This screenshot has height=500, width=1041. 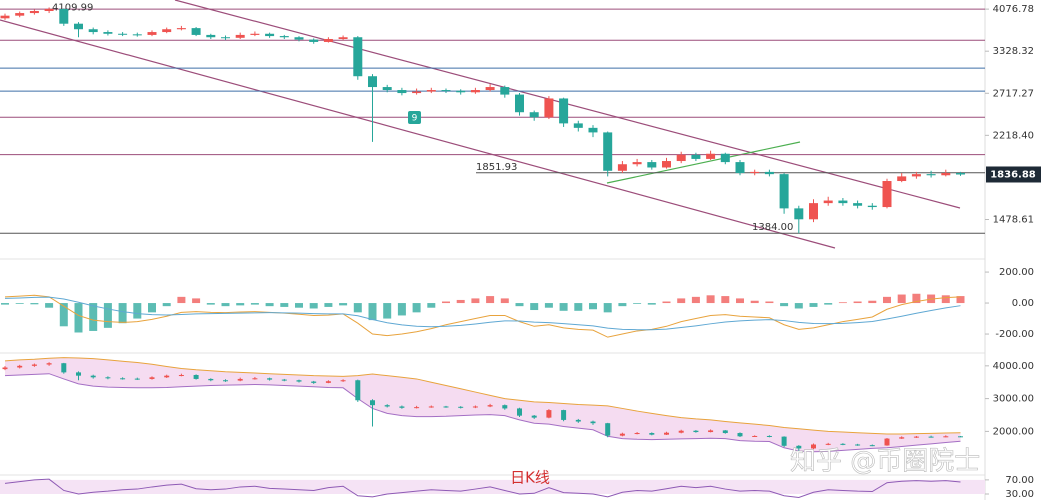 What do you see at coordinates (1013, 399) in the screenshot?
I see `y-tick-label: 3000.00` at bounding box center [1013, 399].